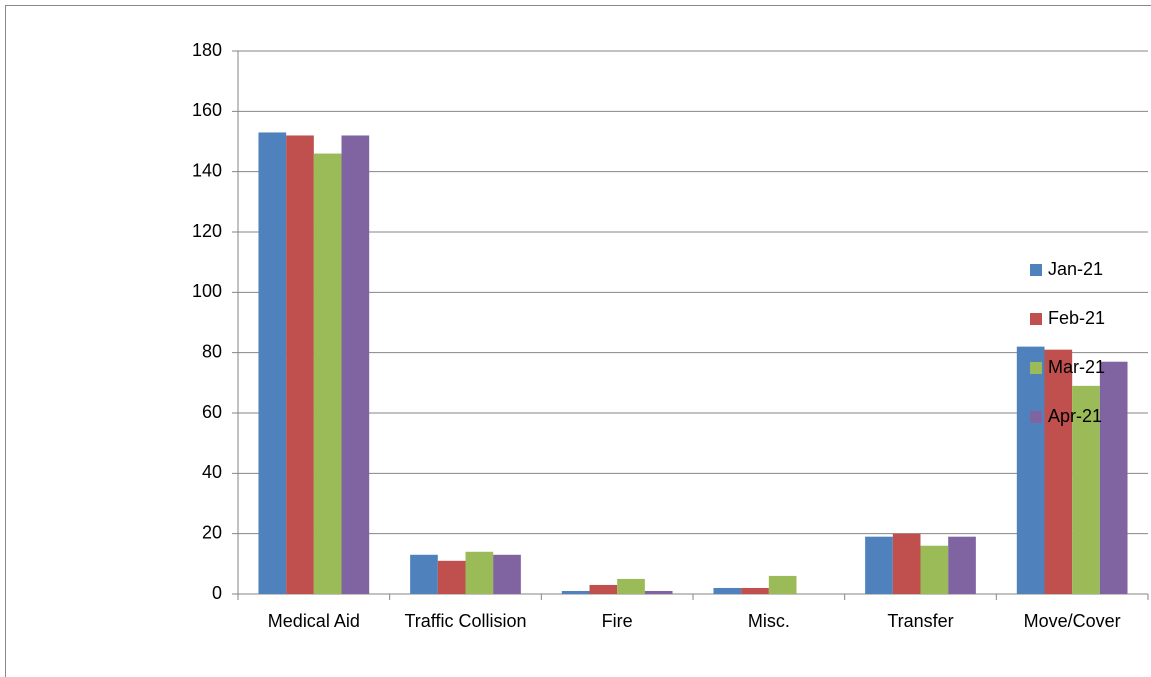 The height and width of the screenshot is (677, 1151). I want to click on x-tick-label: Misc., so click(769, 621).